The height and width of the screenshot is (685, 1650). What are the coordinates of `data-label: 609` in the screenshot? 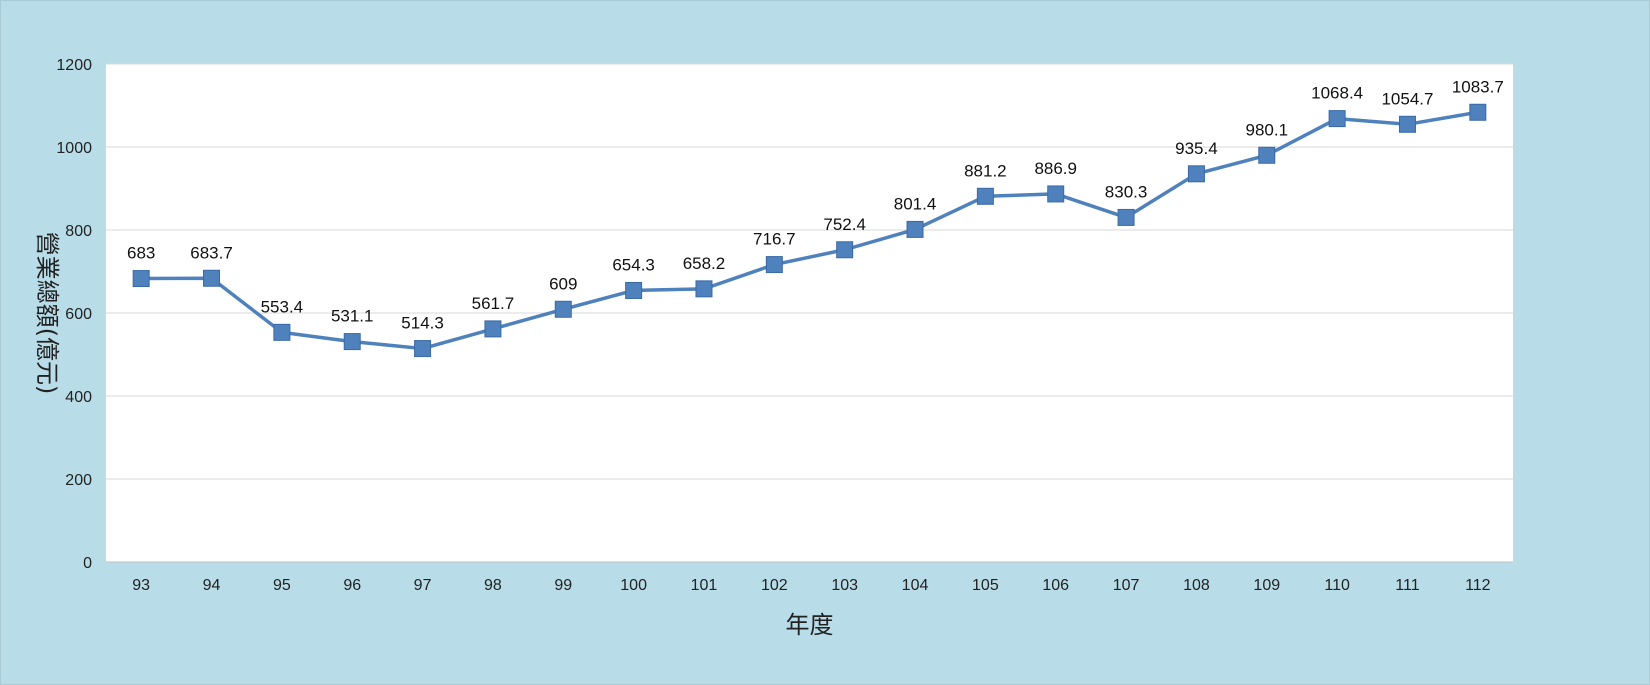 It's located at (563, 283).